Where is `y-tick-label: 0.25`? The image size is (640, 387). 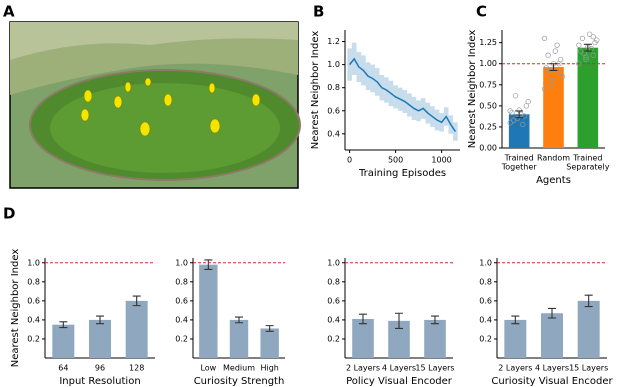 y-tick-label: 0.25 is located at coordinates (488, 126).